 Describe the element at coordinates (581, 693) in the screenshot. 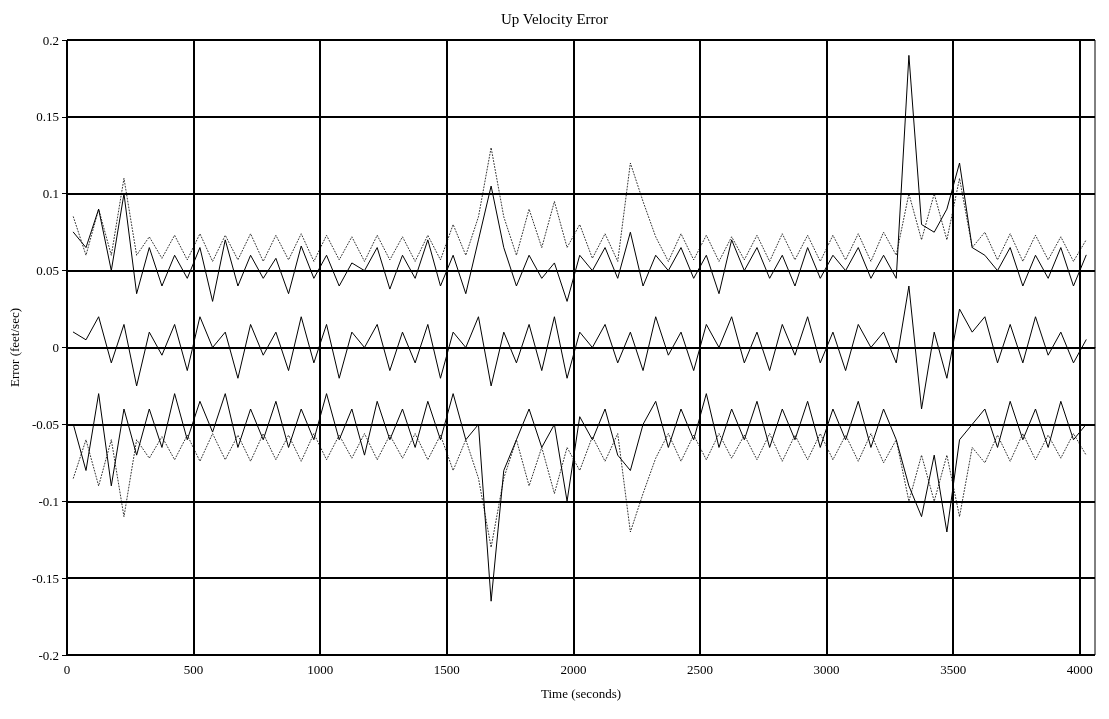

I see `x-axis-title: Time (seconds)` at that location.